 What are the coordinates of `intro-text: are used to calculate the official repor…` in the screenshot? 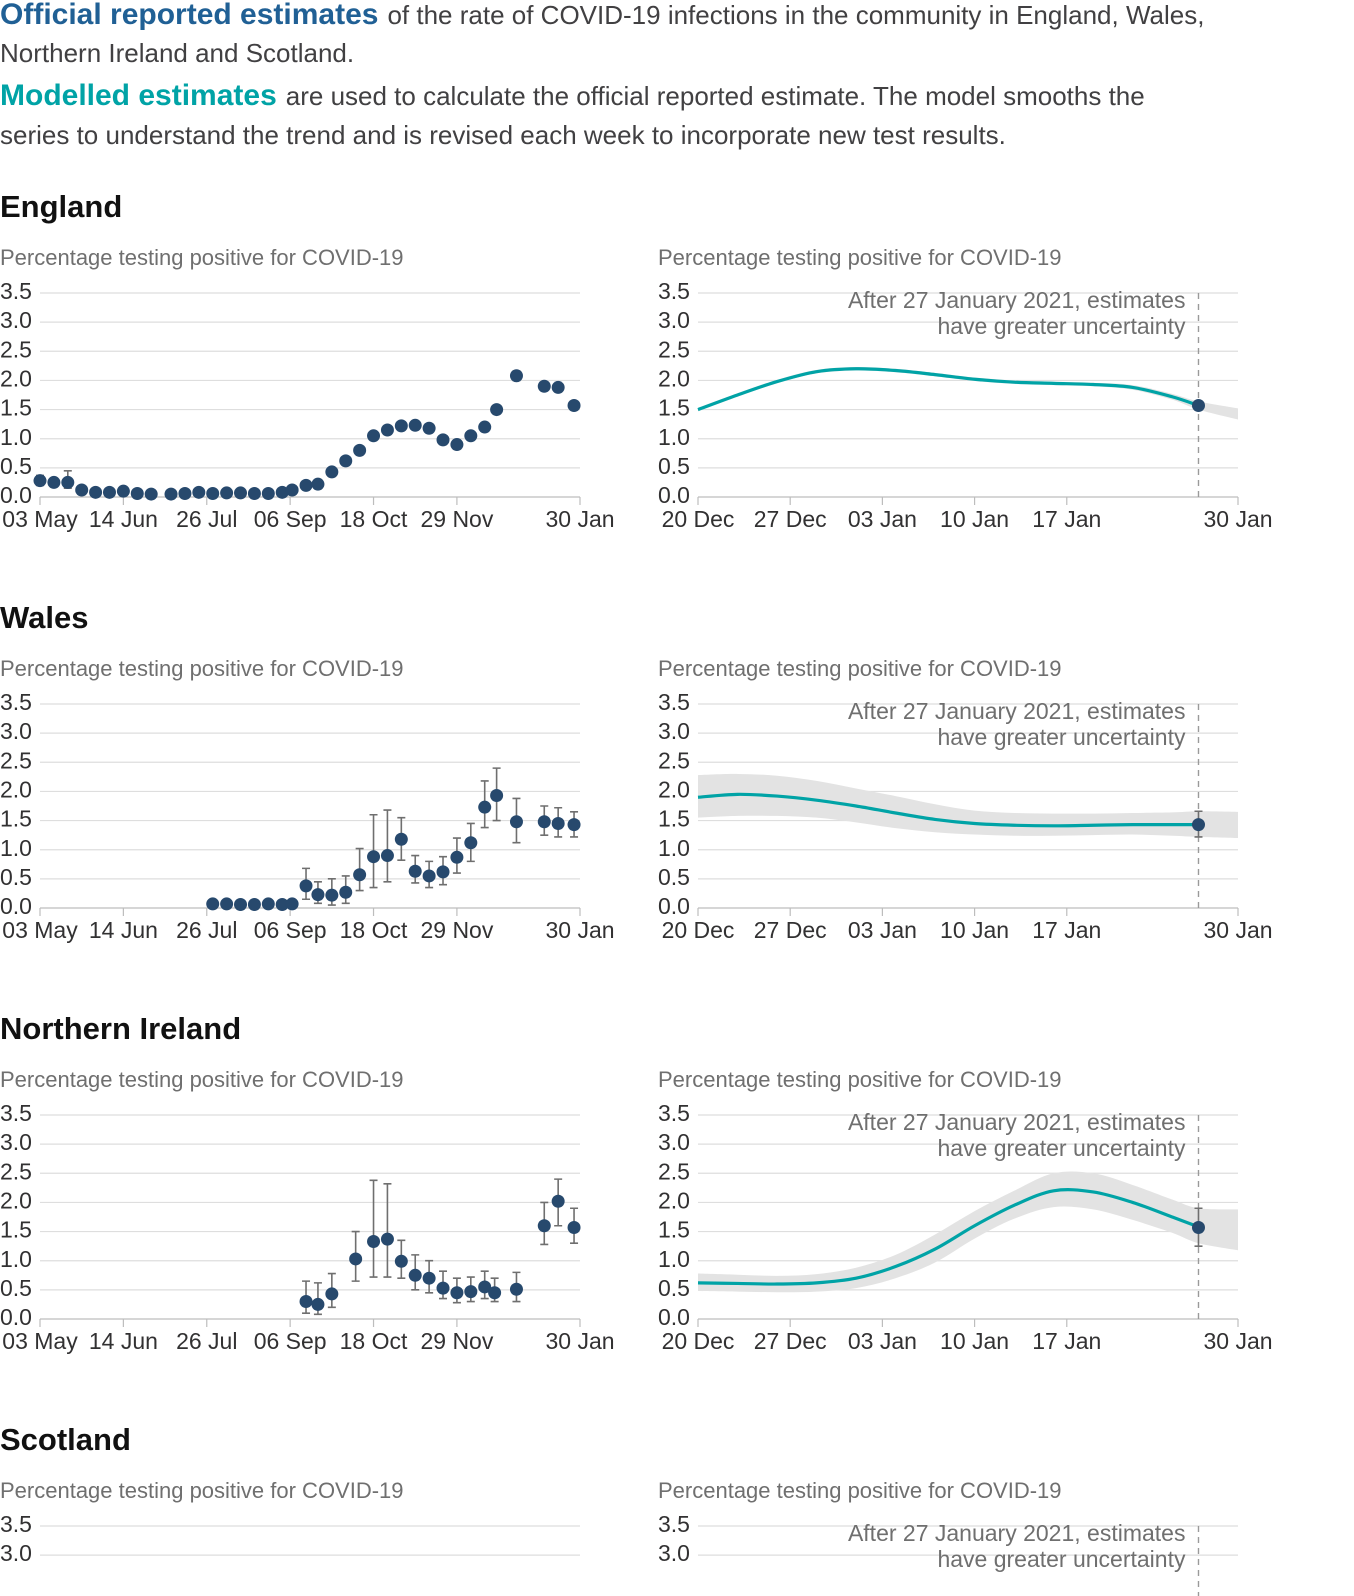 It's located at (715, 96).